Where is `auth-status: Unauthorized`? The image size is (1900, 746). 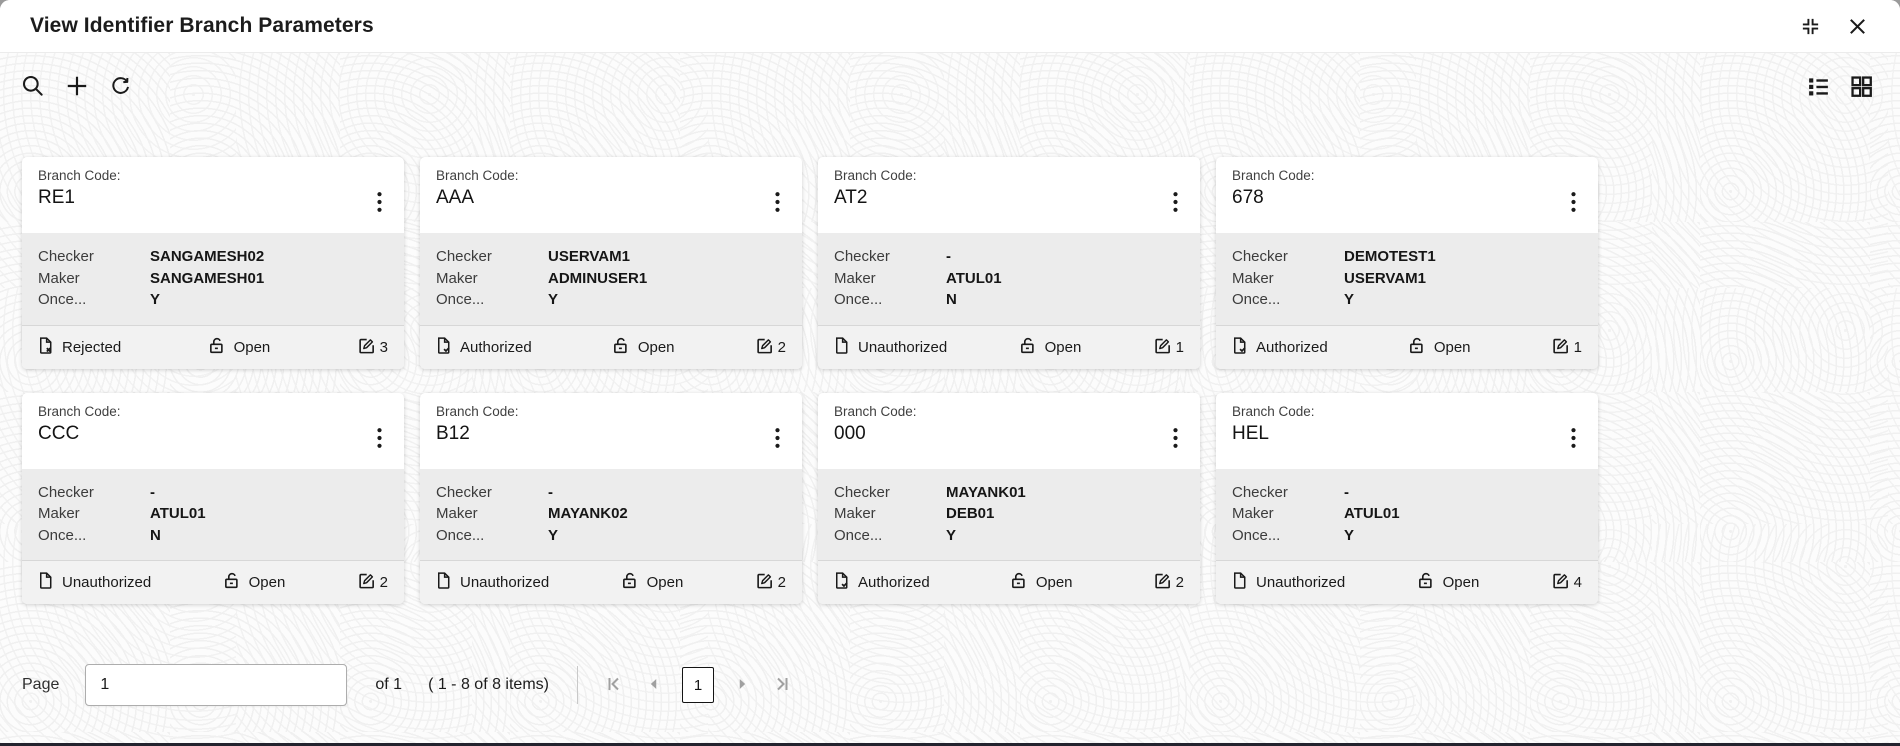
auth-status: Unauthorized is located at coordinates (1287, 582).